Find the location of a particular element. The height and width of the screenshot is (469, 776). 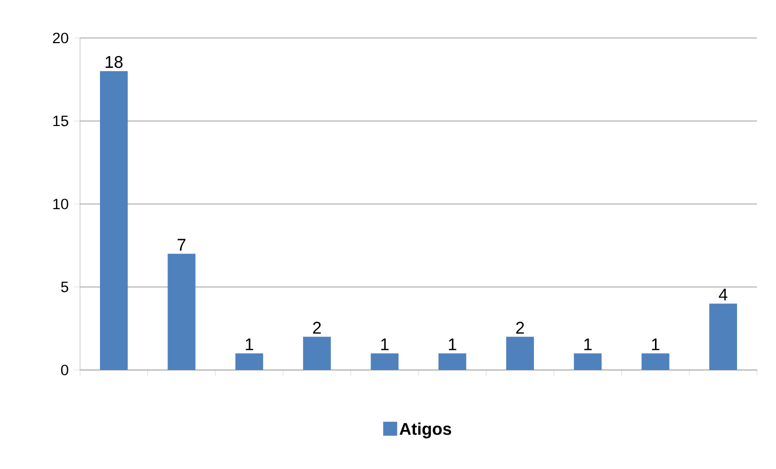

data-label: 18 is located at coordinates (114, 62).